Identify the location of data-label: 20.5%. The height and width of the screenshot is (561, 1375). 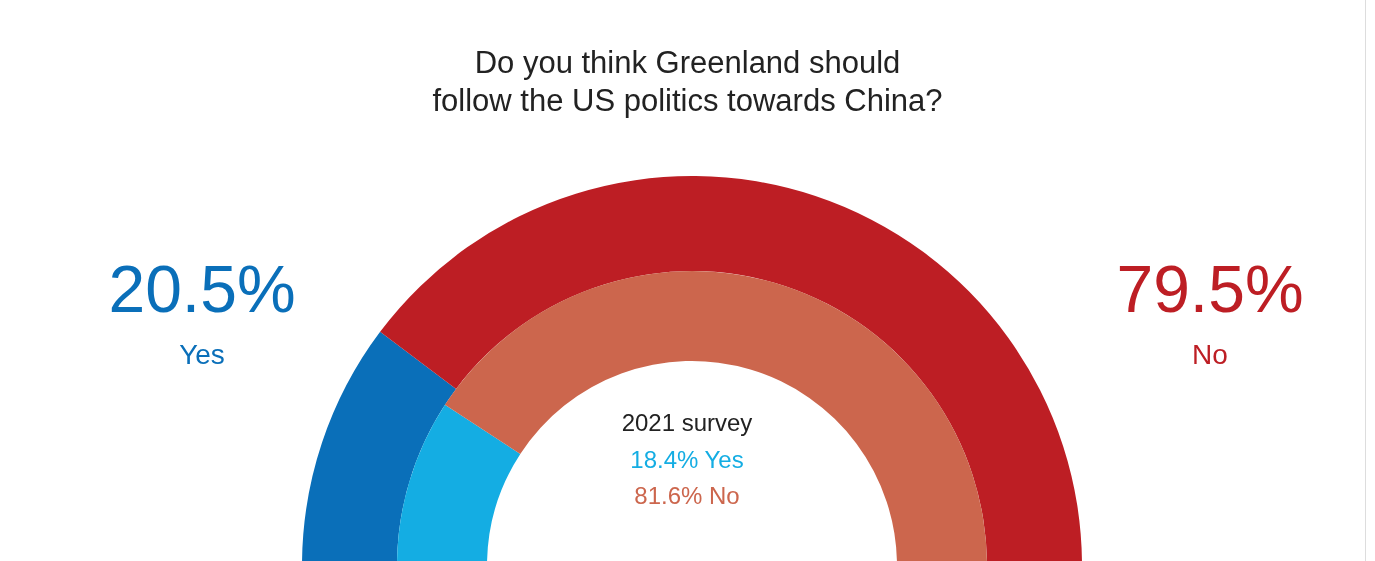
(202, 289).